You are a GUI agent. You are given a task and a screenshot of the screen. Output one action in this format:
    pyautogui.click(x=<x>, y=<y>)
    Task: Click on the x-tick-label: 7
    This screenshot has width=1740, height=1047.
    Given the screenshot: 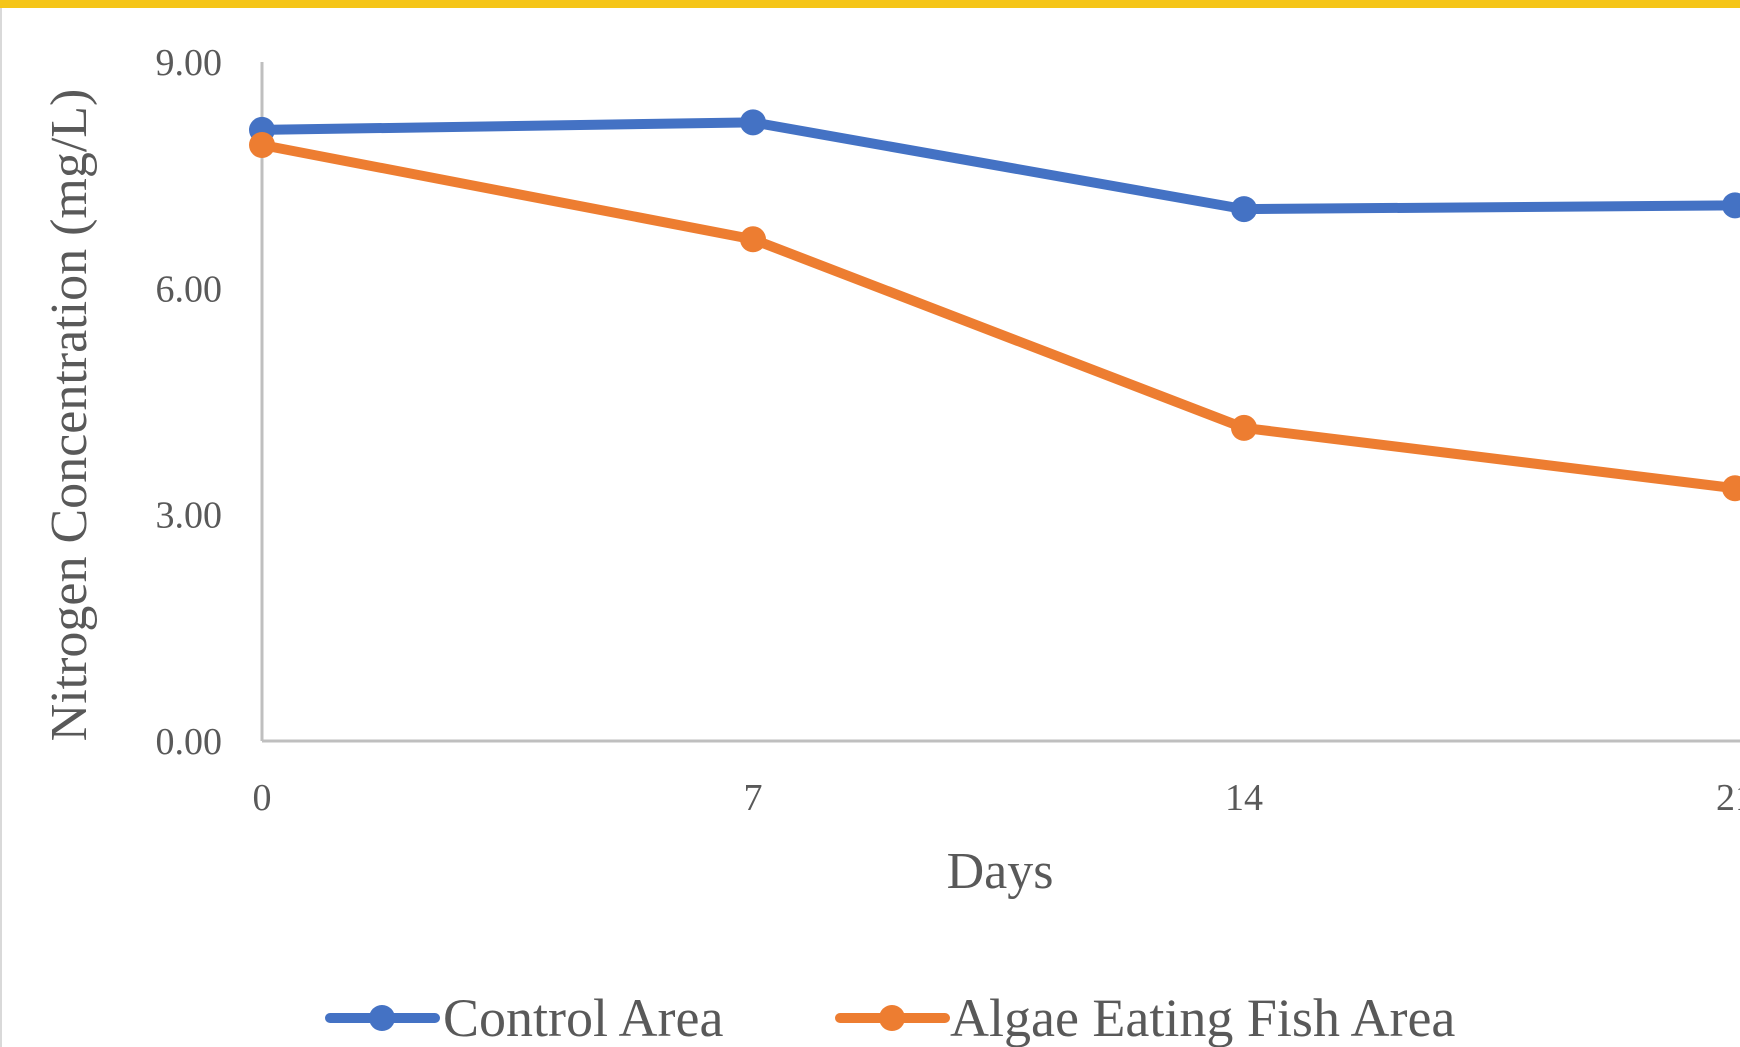 What is the action you would take?
    pyautogui.click(x=753, y=798)
    